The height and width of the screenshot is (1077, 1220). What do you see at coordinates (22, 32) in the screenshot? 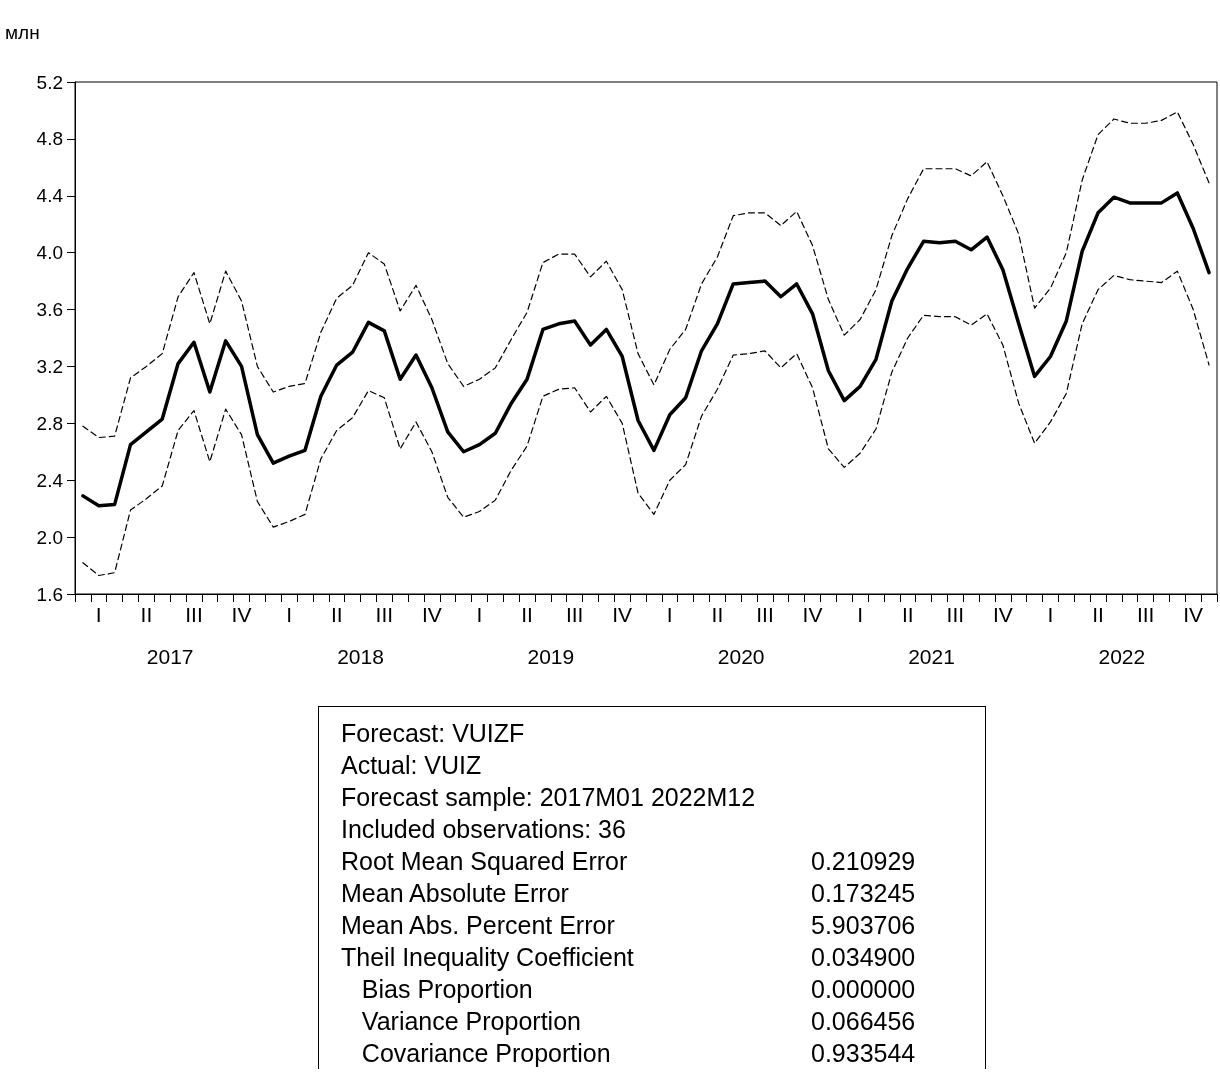
I see `y-axis-title: млн` at bounding box center [22, 32].